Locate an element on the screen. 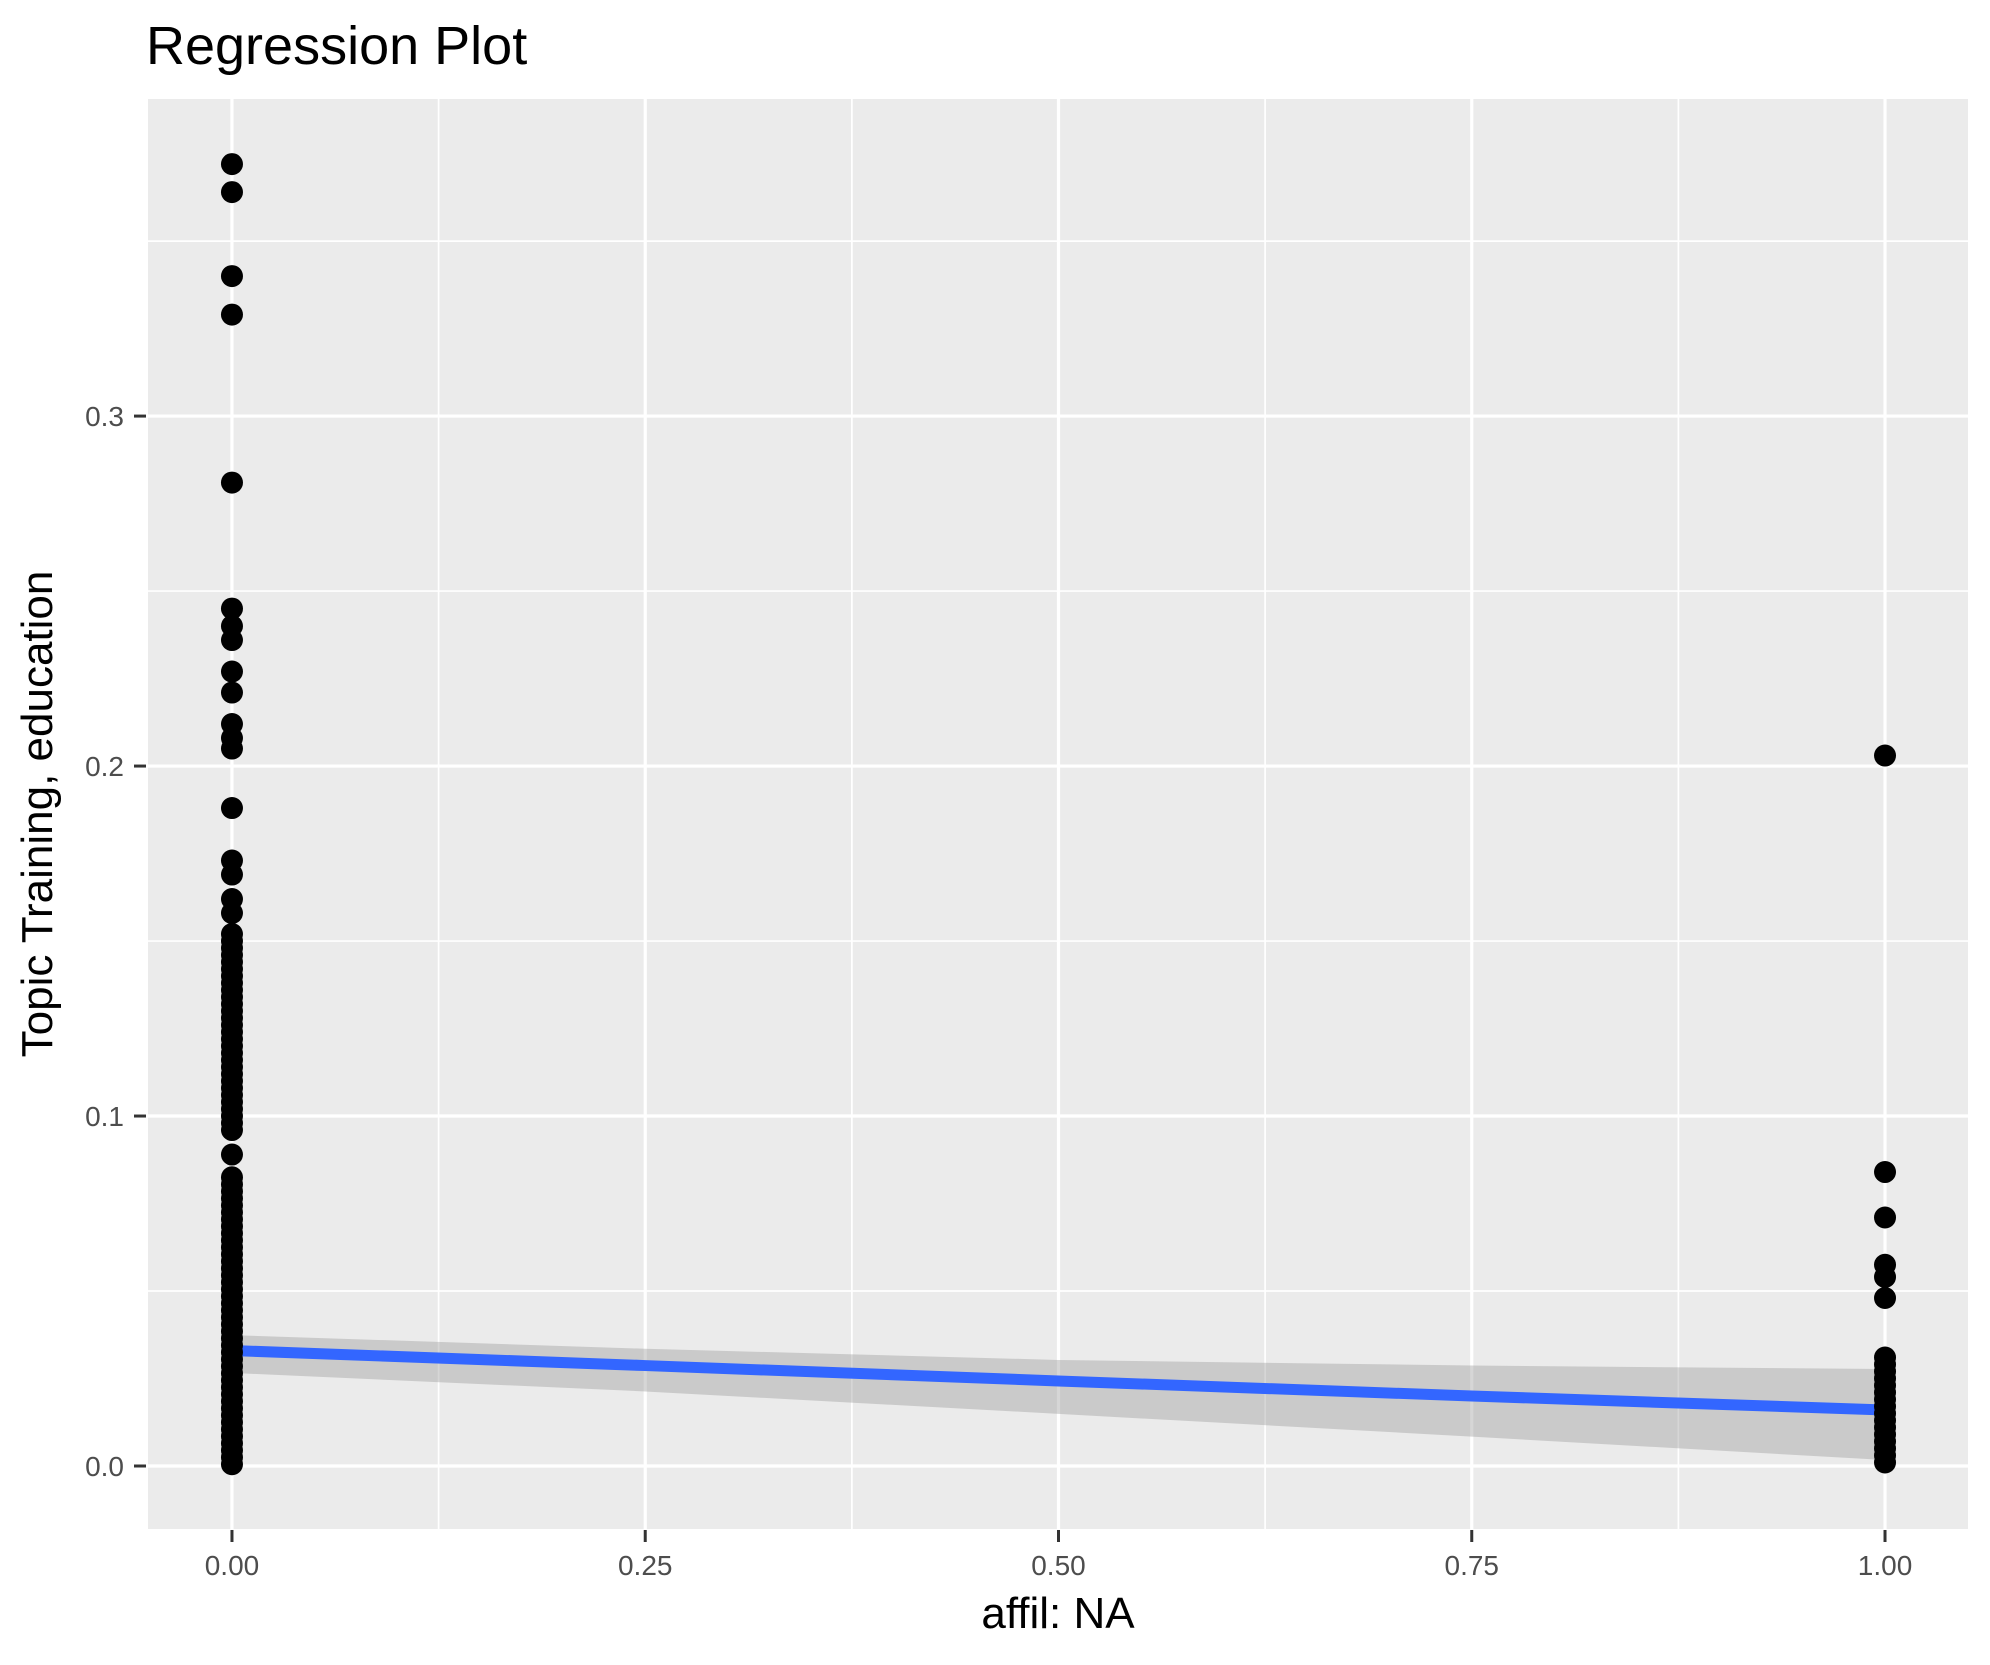  plot-title: Regression Plot is located at coordinates (336, 46).